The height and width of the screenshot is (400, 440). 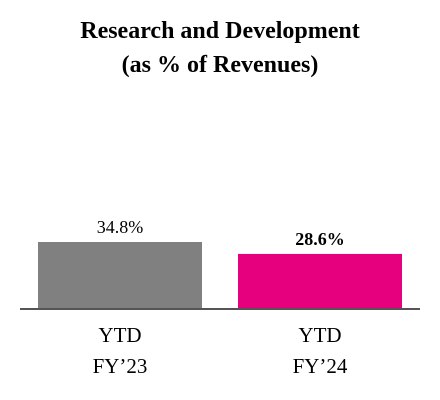 I want to click on category-label-2-line1: YTD, so click(x=319, y=335).